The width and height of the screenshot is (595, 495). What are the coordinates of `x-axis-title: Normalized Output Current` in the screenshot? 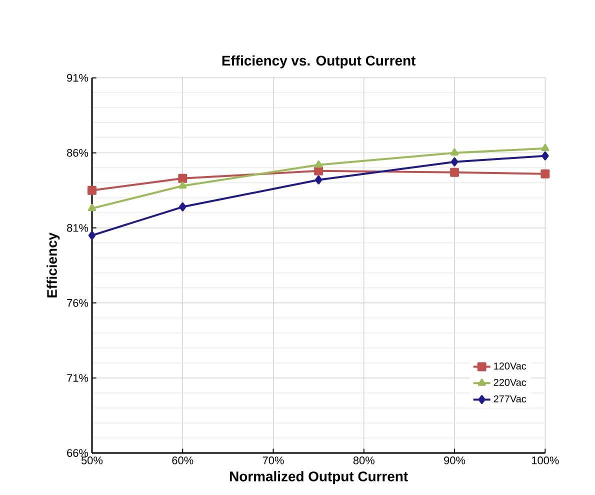 It's located at (319, 477).